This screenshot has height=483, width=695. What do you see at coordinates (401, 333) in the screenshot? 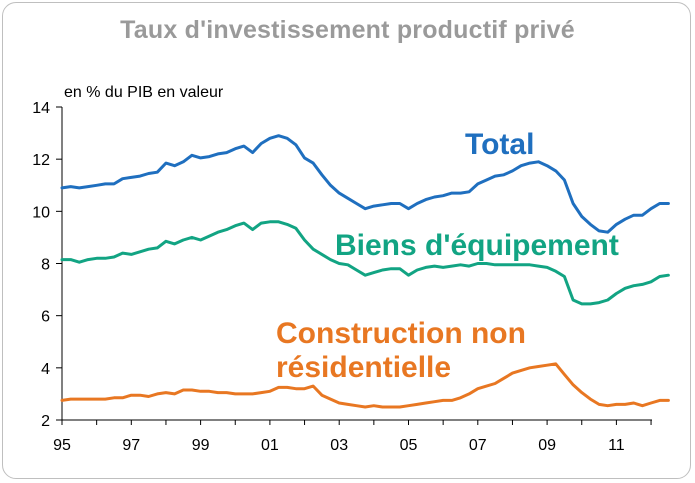
I see `series-label: Construction non` at bounding box center [401, 333].